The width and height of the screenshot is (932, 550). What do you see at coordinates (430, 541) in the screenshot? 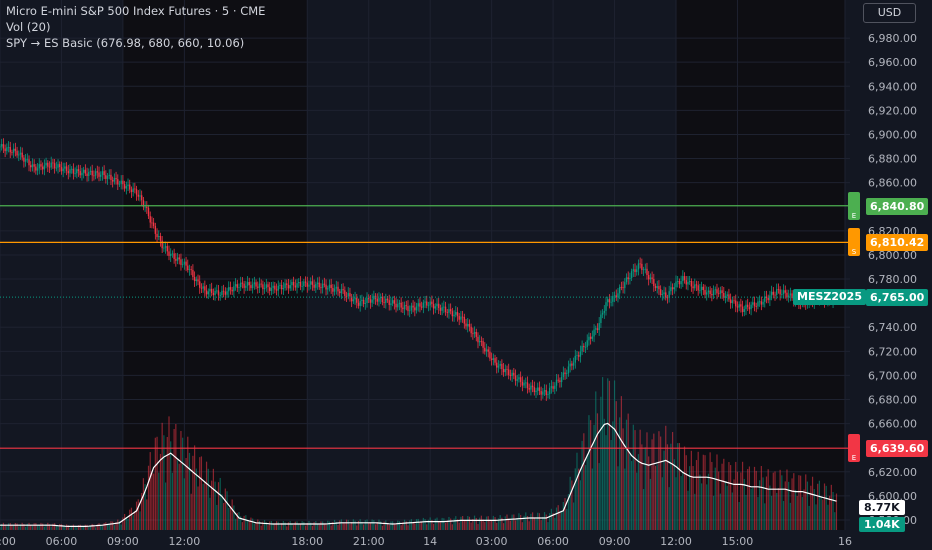
I see `time-tick-label: 14` at bounding box center [430, 541].